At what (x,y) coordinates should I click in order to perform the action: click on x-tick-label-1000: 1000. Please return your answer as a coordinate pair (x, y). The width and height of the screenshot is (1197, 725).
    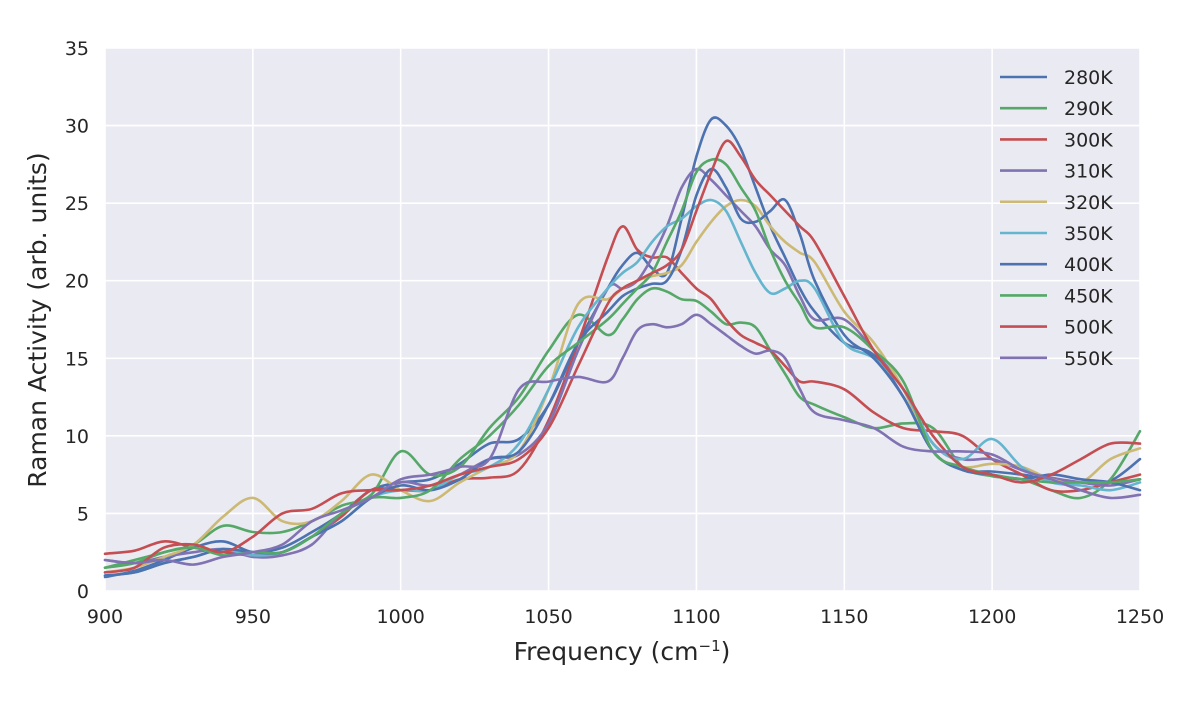
    Looking at the image, I should click on (401, 617).